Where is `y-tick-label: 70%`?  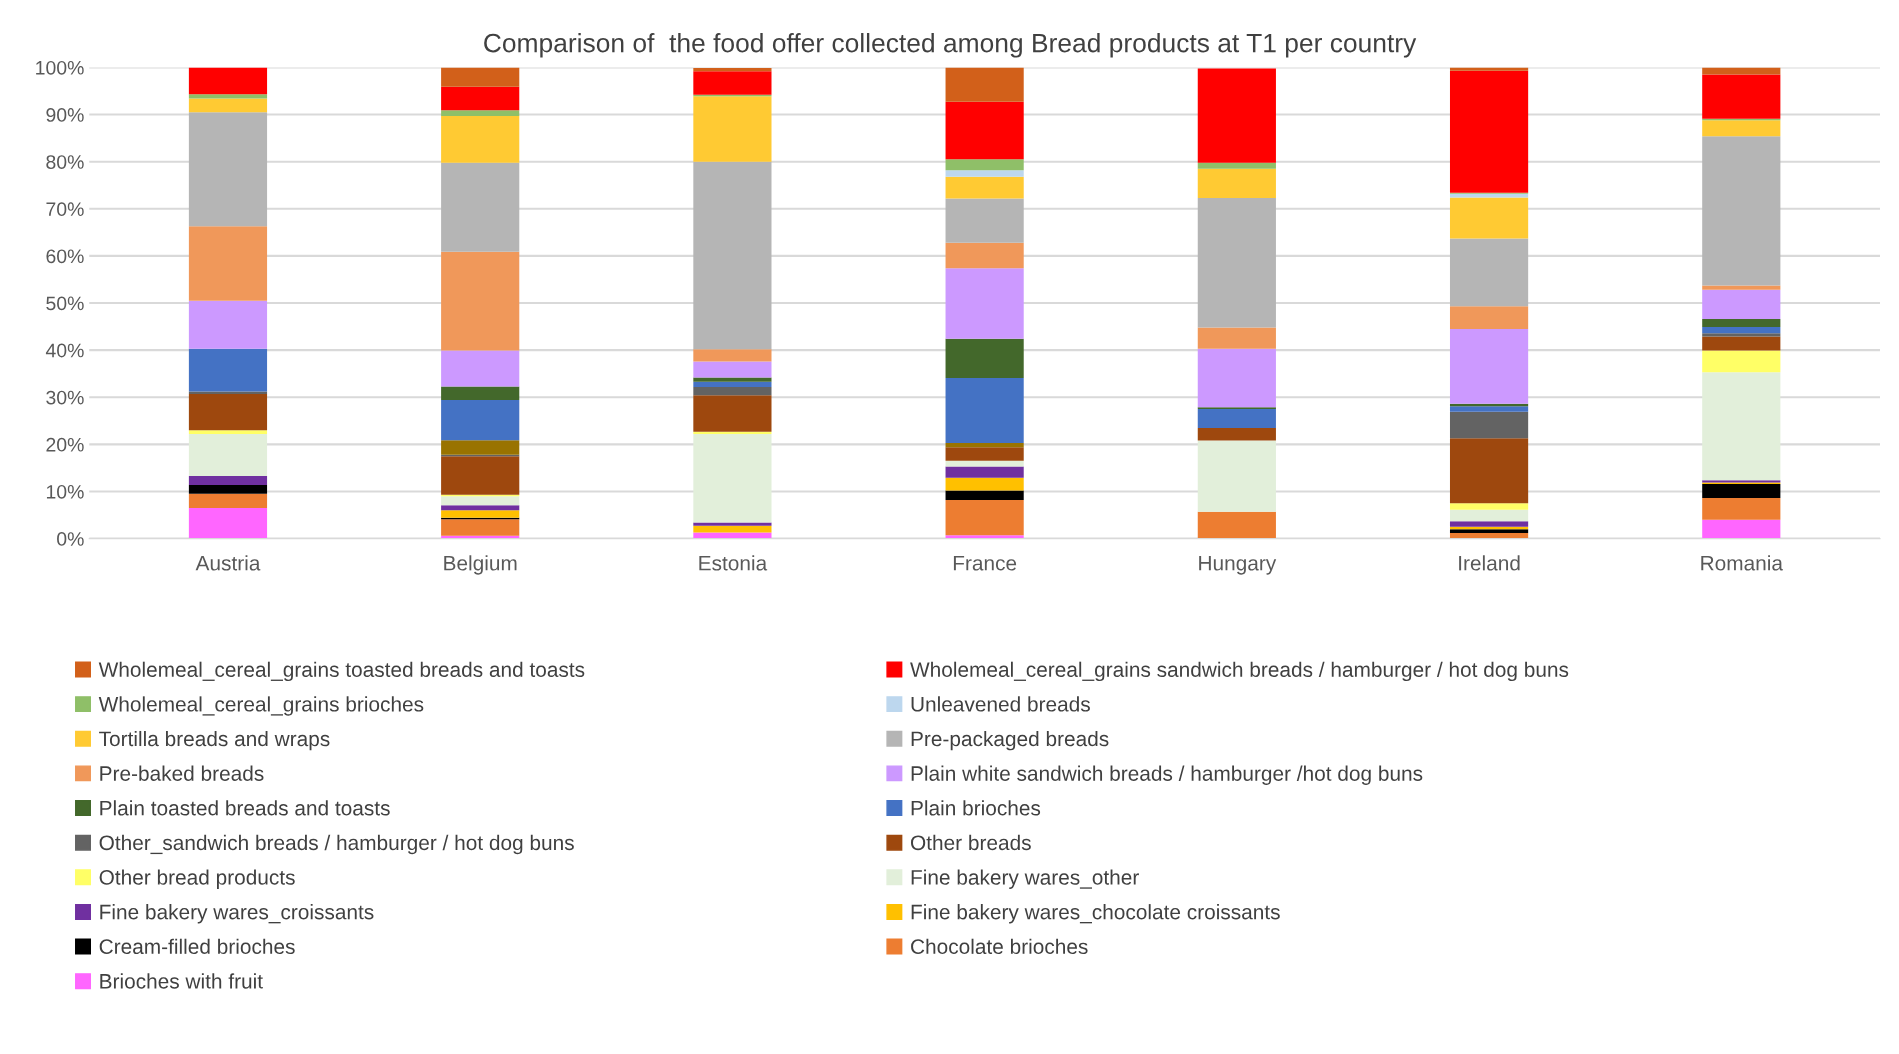 y-tick-label: 70% is located at coordinates (65, 209).